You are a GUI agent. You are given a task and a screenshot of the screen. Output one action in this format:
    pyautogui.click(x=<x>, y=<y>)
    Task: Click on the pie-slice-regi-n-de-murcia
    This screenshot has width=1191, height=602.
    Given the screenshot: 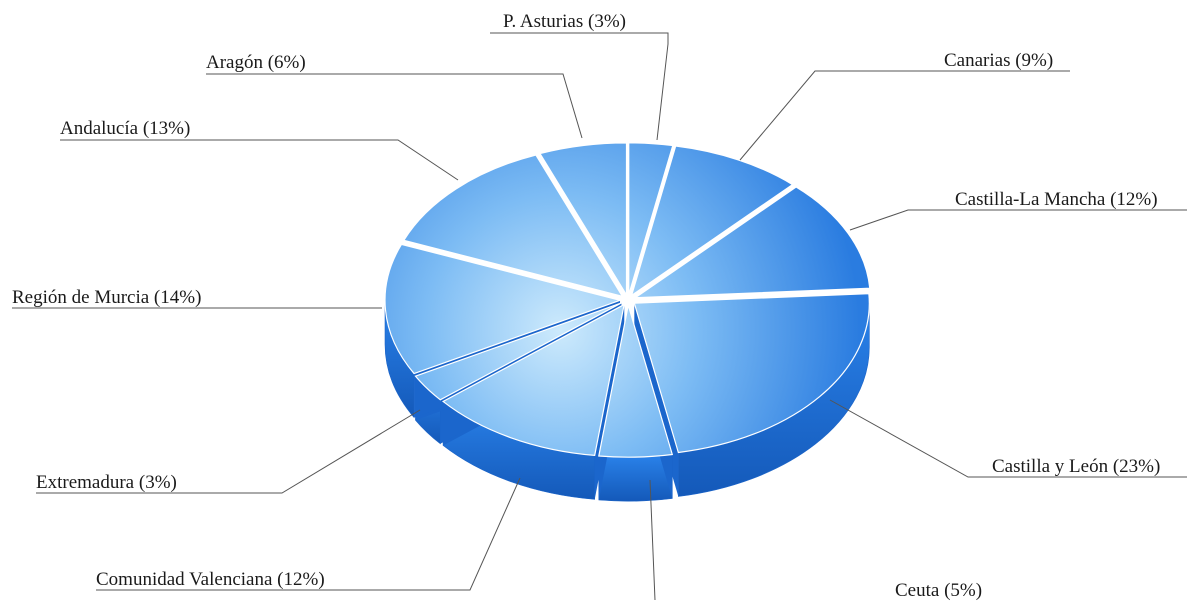 What is the action you would take?
    pyautogui.click(x=503, y=309)
    